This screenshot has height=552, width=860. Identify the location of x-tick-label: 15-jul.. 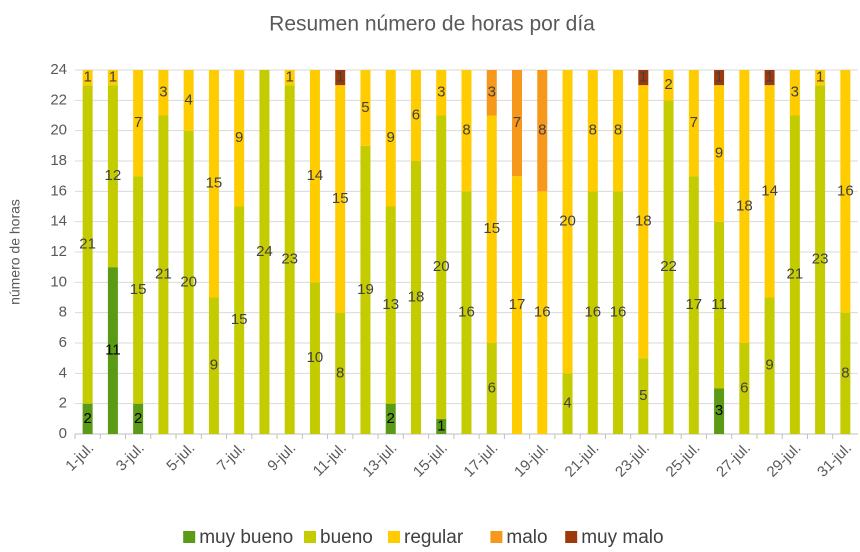
(430, 460).